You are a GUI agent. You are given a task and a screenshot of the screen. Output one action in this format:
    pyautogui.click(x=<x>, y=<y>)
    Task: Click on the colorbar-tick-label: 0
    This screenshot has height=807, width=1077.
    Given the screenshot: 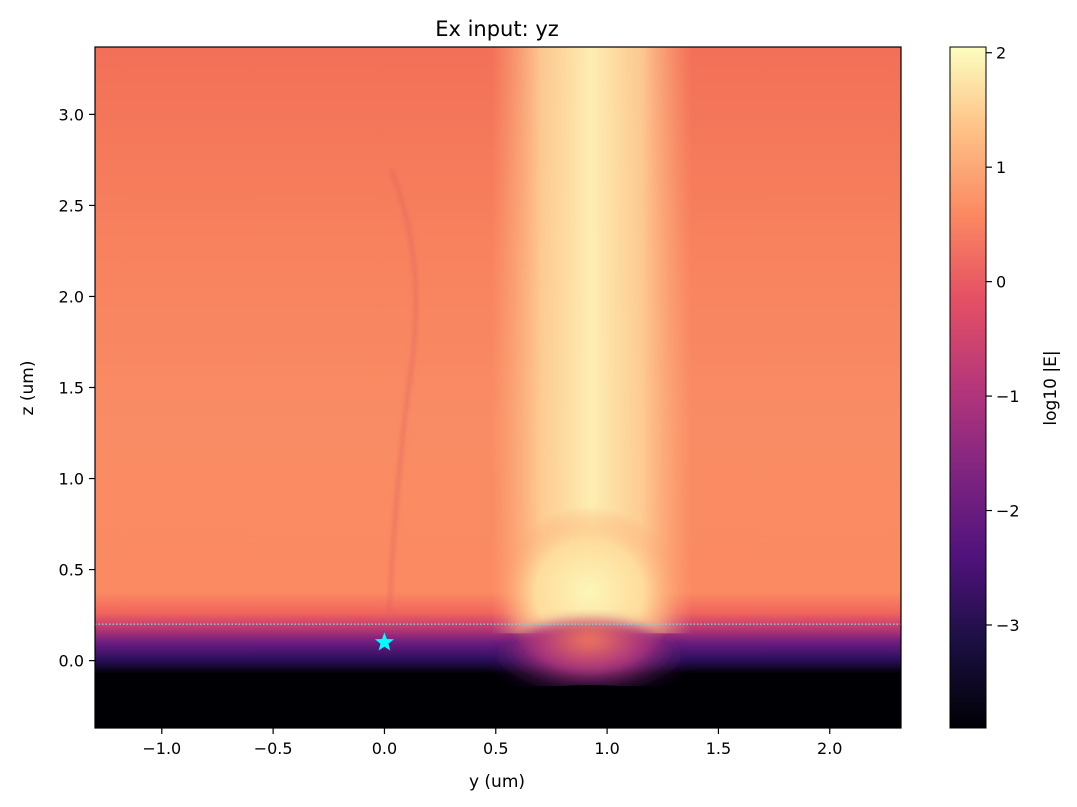 What is the action you would take?
    pyautogui.click(x=1001, y=282)
    